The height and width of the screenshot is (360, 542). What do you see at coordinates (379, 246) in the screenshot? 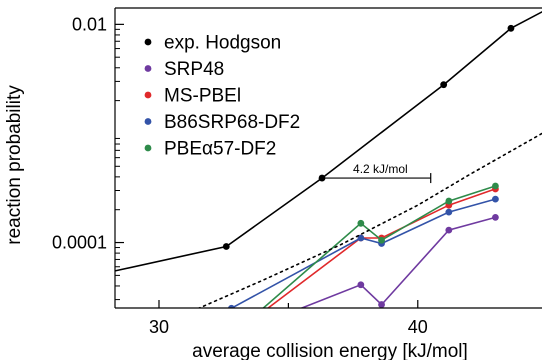
I see `series-line-pbe-57-df2` at bounding box center [379, 246].